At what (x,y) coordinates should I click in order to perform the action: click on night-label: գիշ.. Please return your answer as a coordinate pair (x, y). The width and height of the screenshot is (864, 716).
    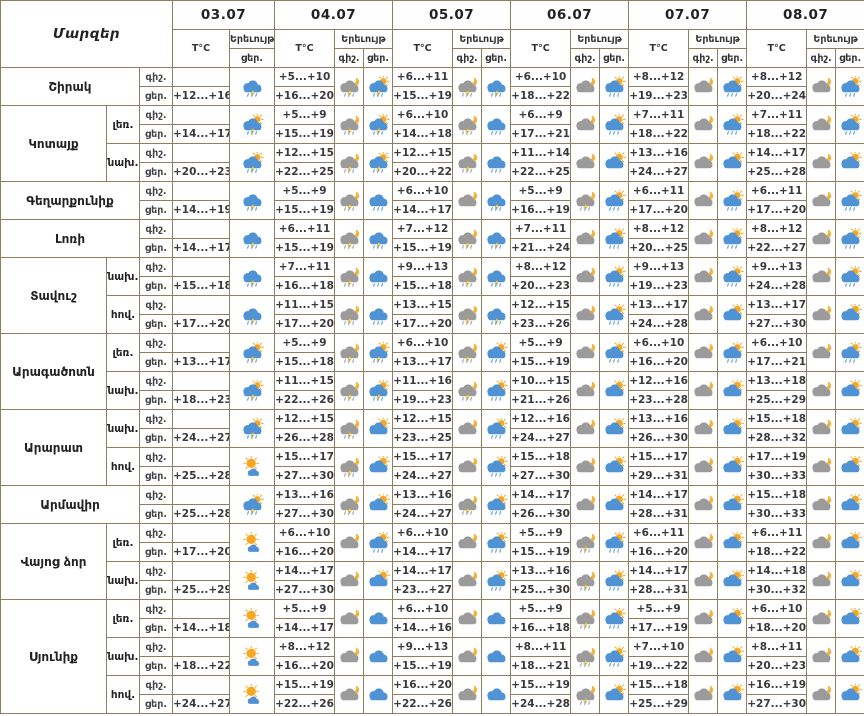
    Looking at the image, I should click on (585, 58).